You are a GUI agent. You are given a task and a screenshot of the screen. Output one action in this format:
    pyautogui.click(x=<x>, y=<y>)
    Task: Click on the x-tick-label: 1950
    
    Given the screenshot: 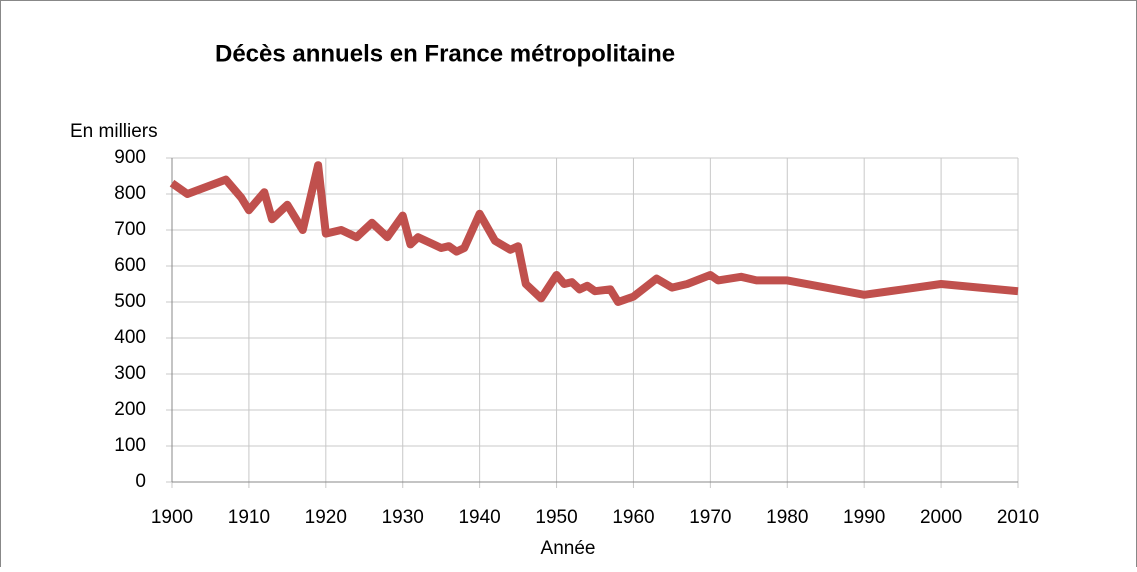 What is the action you would take?
    pyautogui.click(x=556, y=517)
    